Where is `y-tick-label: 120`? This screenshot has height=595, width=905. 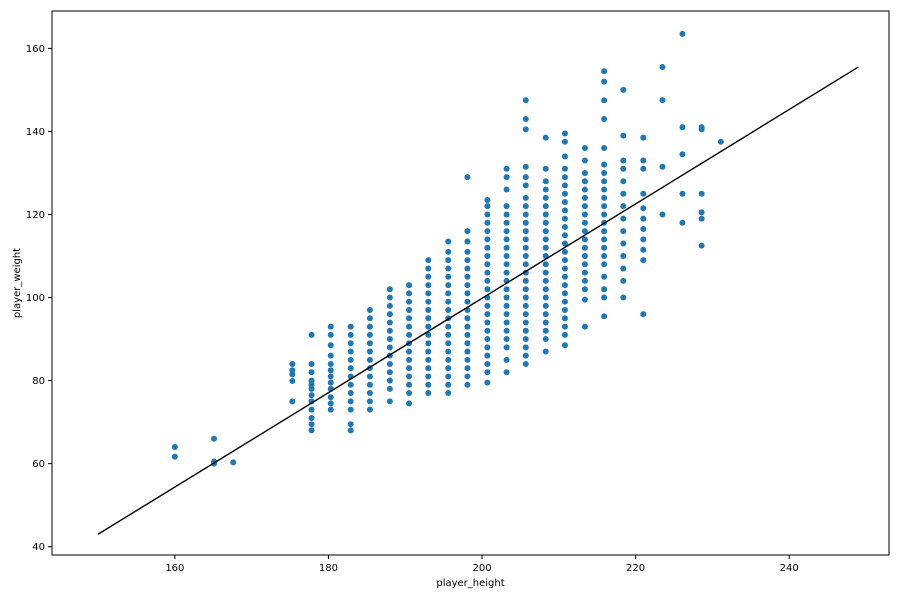 y-tick-label: 120 is located at coordinates (35, 215).